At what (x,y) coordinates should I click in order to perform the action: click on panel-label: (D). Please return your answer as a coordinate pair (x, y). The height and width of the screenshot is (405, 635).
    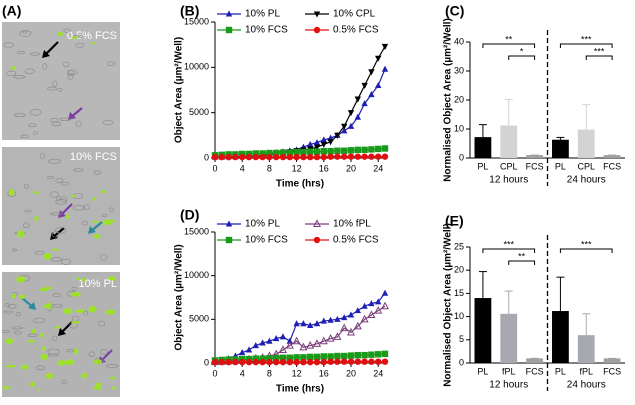
    Looking at the image, I should click on (189, 215).